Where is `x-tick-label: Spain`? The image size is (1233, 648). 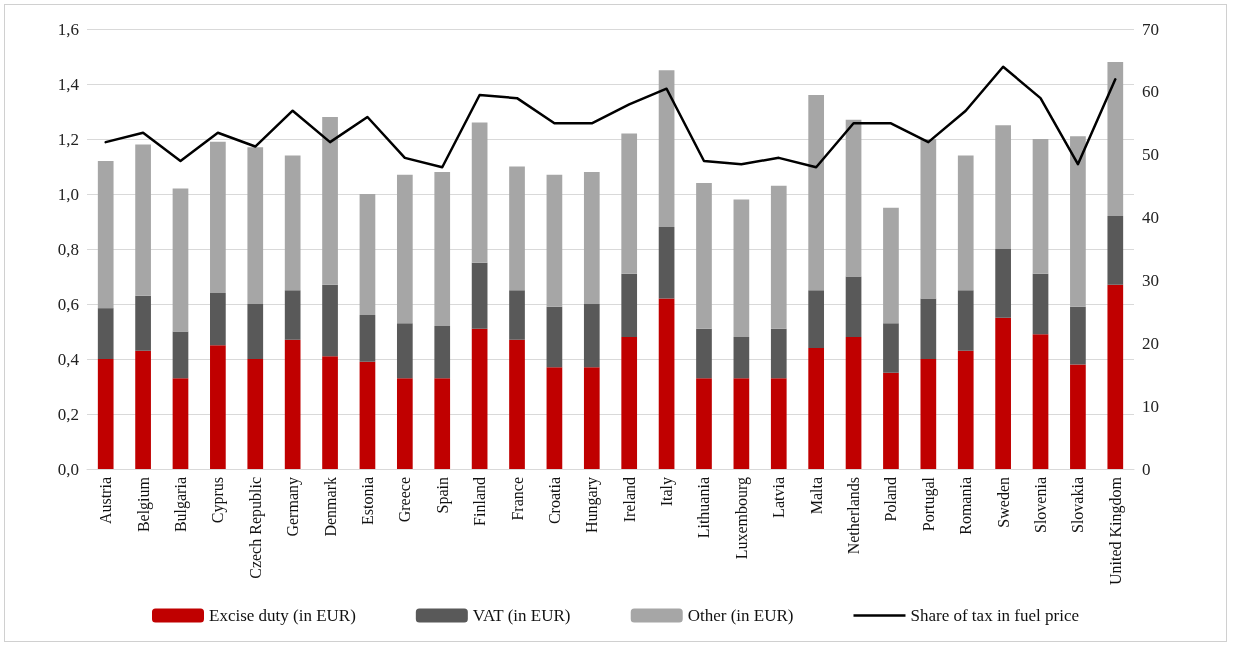 x-tick-label: Spain is located at coordinates (442, 495).